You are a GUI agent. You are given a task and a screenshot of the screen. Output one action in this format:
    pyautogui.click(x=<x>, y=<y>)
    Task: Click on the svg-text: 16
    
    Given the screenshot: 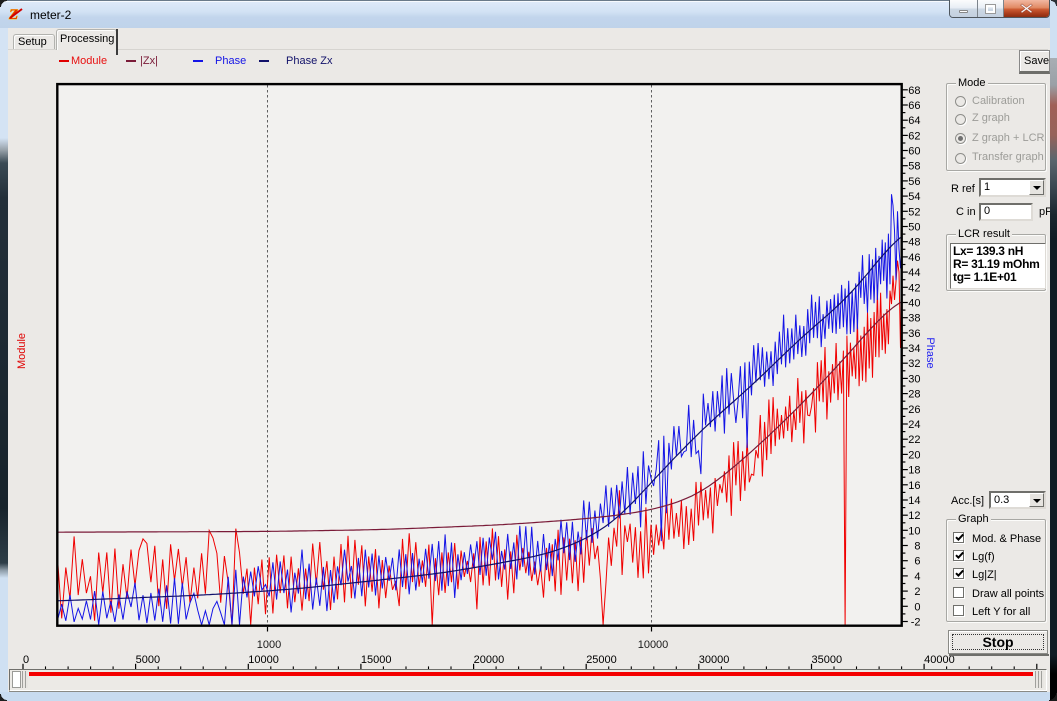 What is the action you would take?
    pyautogui.click(x=914, y=486)
    